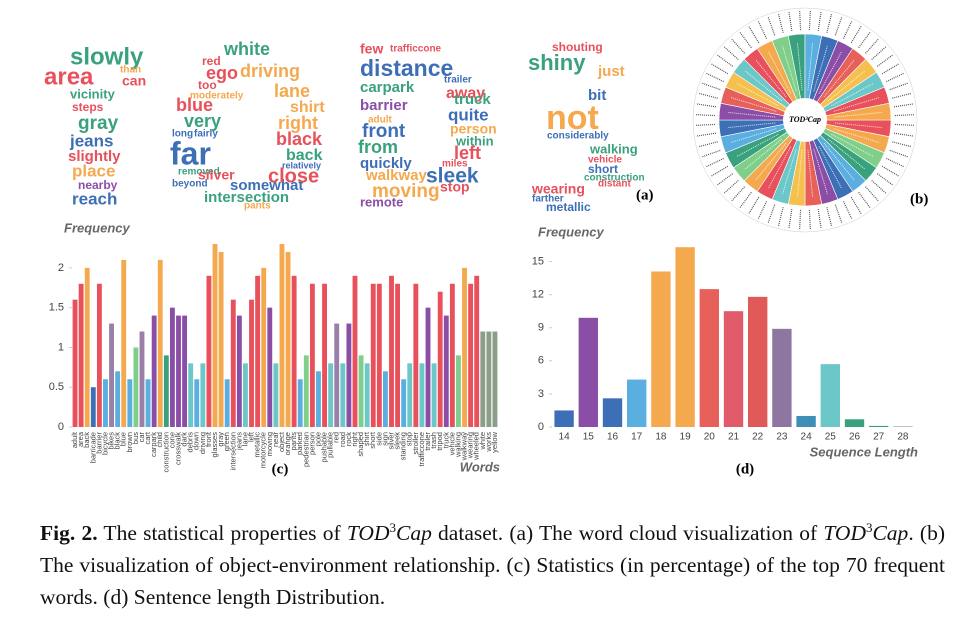 Image resolution: width=979 pixels, height=617 pixels. I want to click on x-tick-label: bus, so click(135, 438).